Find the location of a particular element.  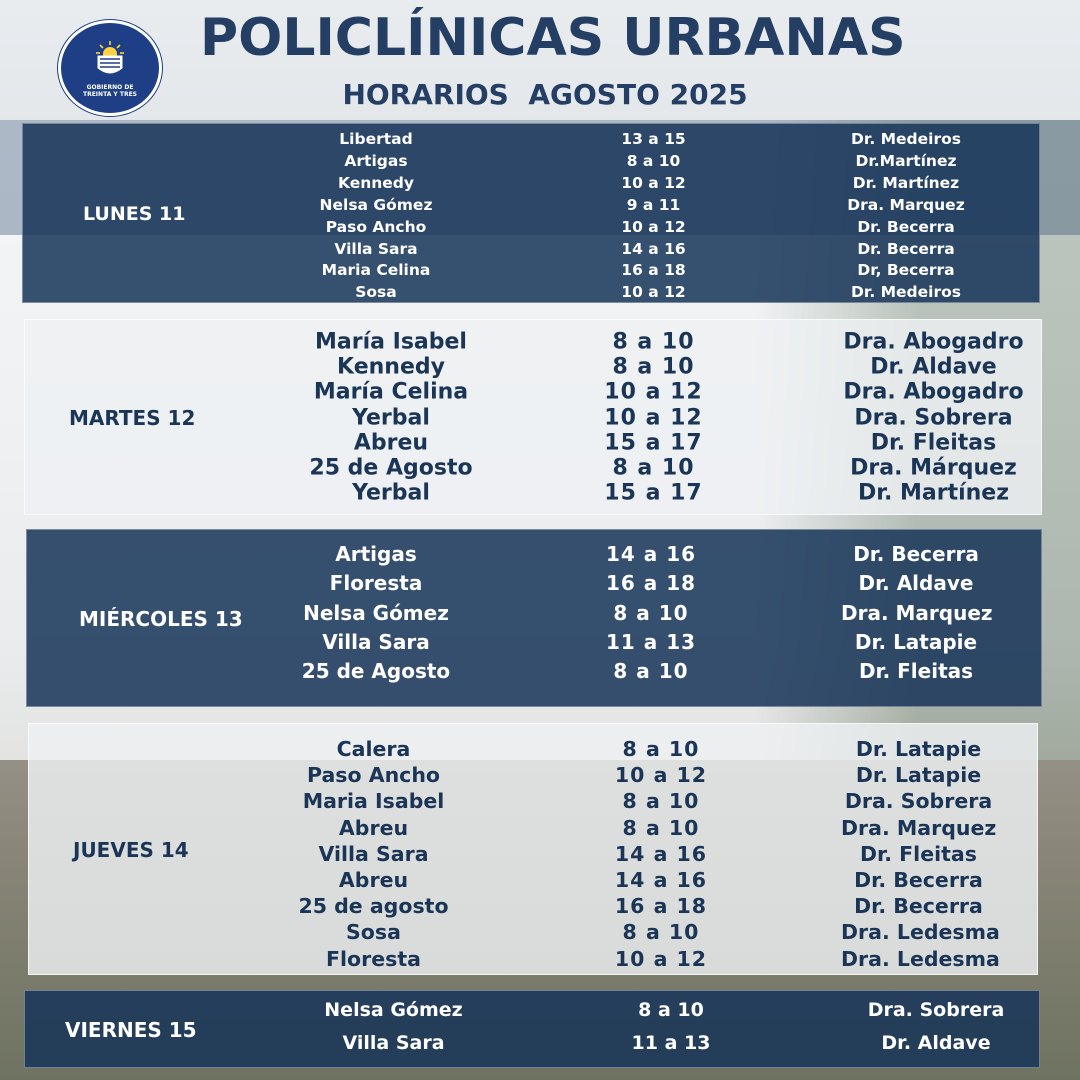

clinic-name: Maria Isabel is located at coordinates (373, 801).